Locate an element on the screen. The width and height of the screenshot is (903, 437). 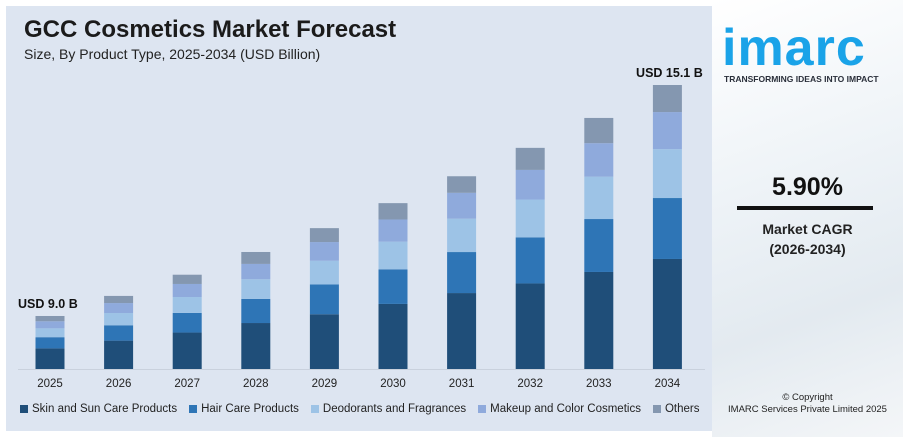
x-tick-label: 2026 is located at coordinates (119, 384).